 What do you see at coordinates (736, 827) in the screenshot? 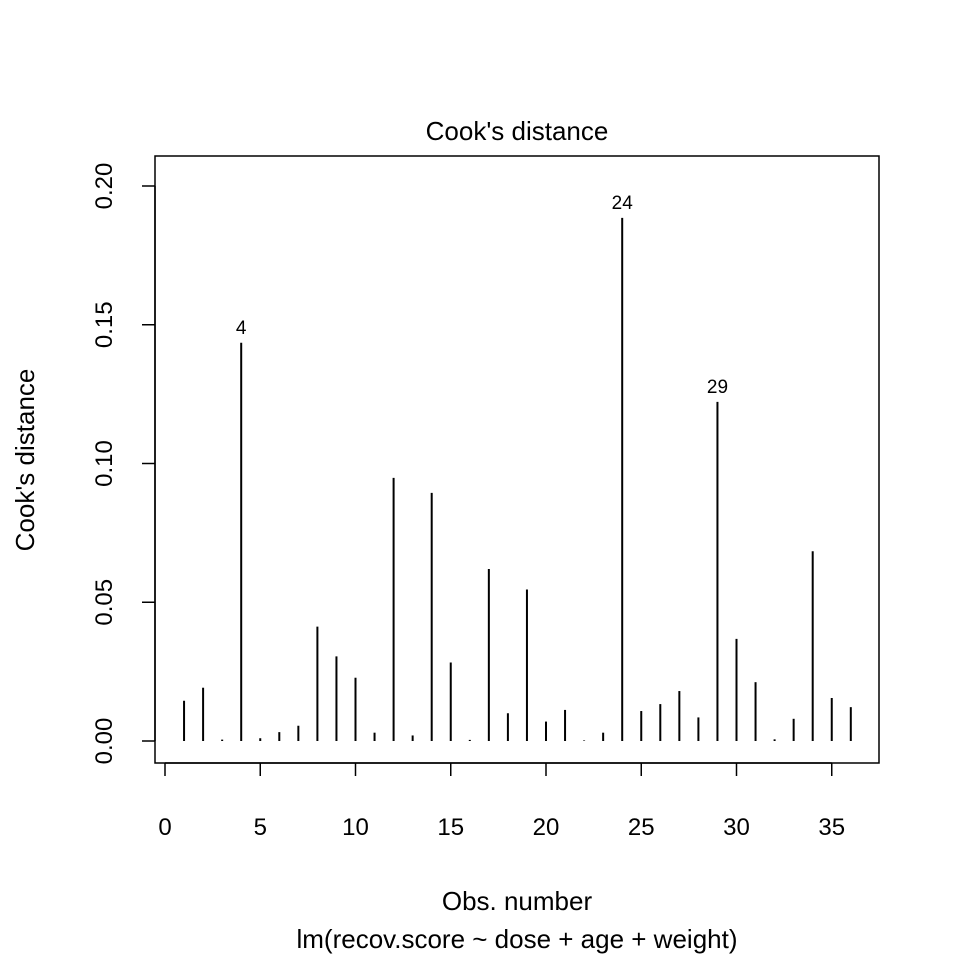
I see `x-tick-label: 30` at bounding box center [736, 827].